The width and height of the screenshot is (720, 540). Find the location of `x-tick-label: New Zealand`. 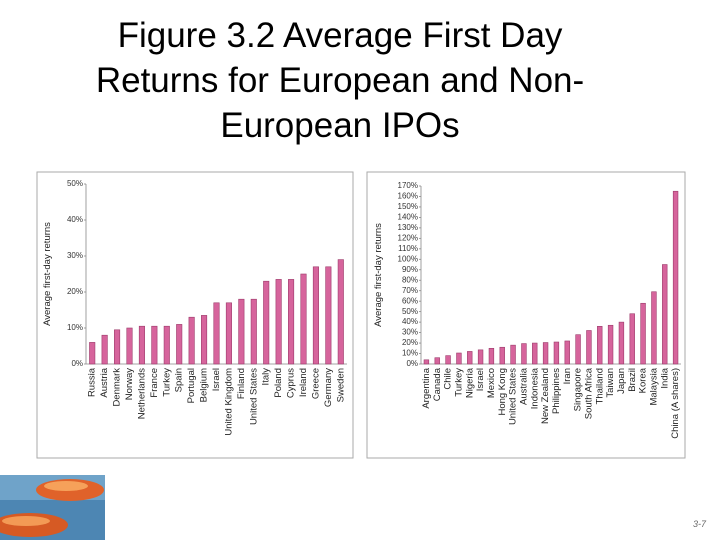

x-tick-label: New Zealand is located at coordinates (545, 396).